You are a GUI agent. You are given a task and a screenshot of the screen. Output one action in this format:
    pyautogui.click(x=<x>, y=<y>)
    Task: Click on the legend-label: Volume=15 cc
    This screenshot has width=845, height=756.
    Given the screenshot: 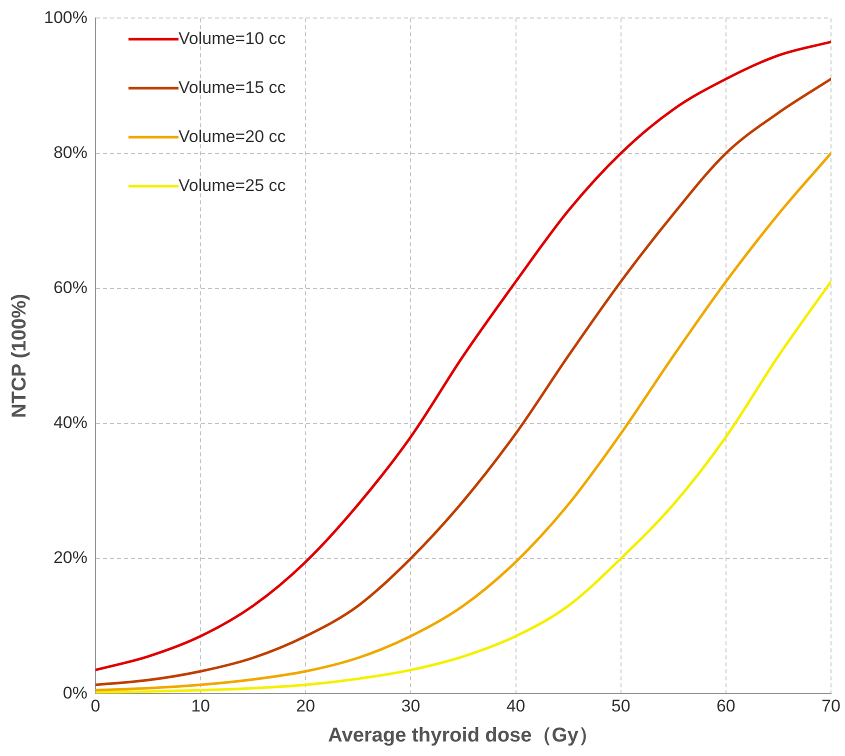 What is the action you would take?
    pyautogui.click(x=232, y=87)
    